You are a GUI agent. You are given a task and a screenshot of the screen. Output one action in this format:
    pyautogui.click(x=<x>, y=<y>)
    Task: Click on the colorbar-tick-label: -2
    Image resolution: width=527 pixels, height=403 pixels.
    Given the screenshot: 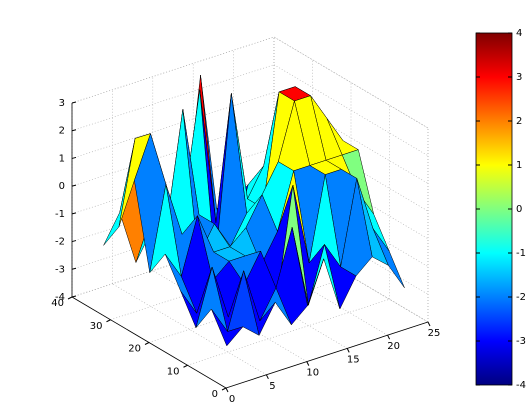 What is the action you would take?
    pyautogui.click(x=521, y=297)
    